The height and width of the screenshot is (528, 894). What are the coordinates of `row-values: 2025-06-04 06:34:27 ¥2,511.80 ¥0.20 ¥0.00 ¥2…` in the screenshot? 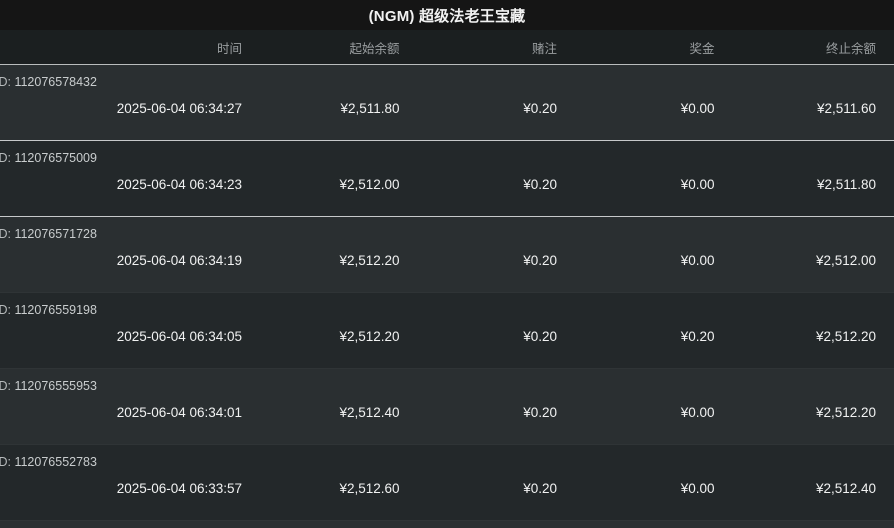 It's located at (440, 108).